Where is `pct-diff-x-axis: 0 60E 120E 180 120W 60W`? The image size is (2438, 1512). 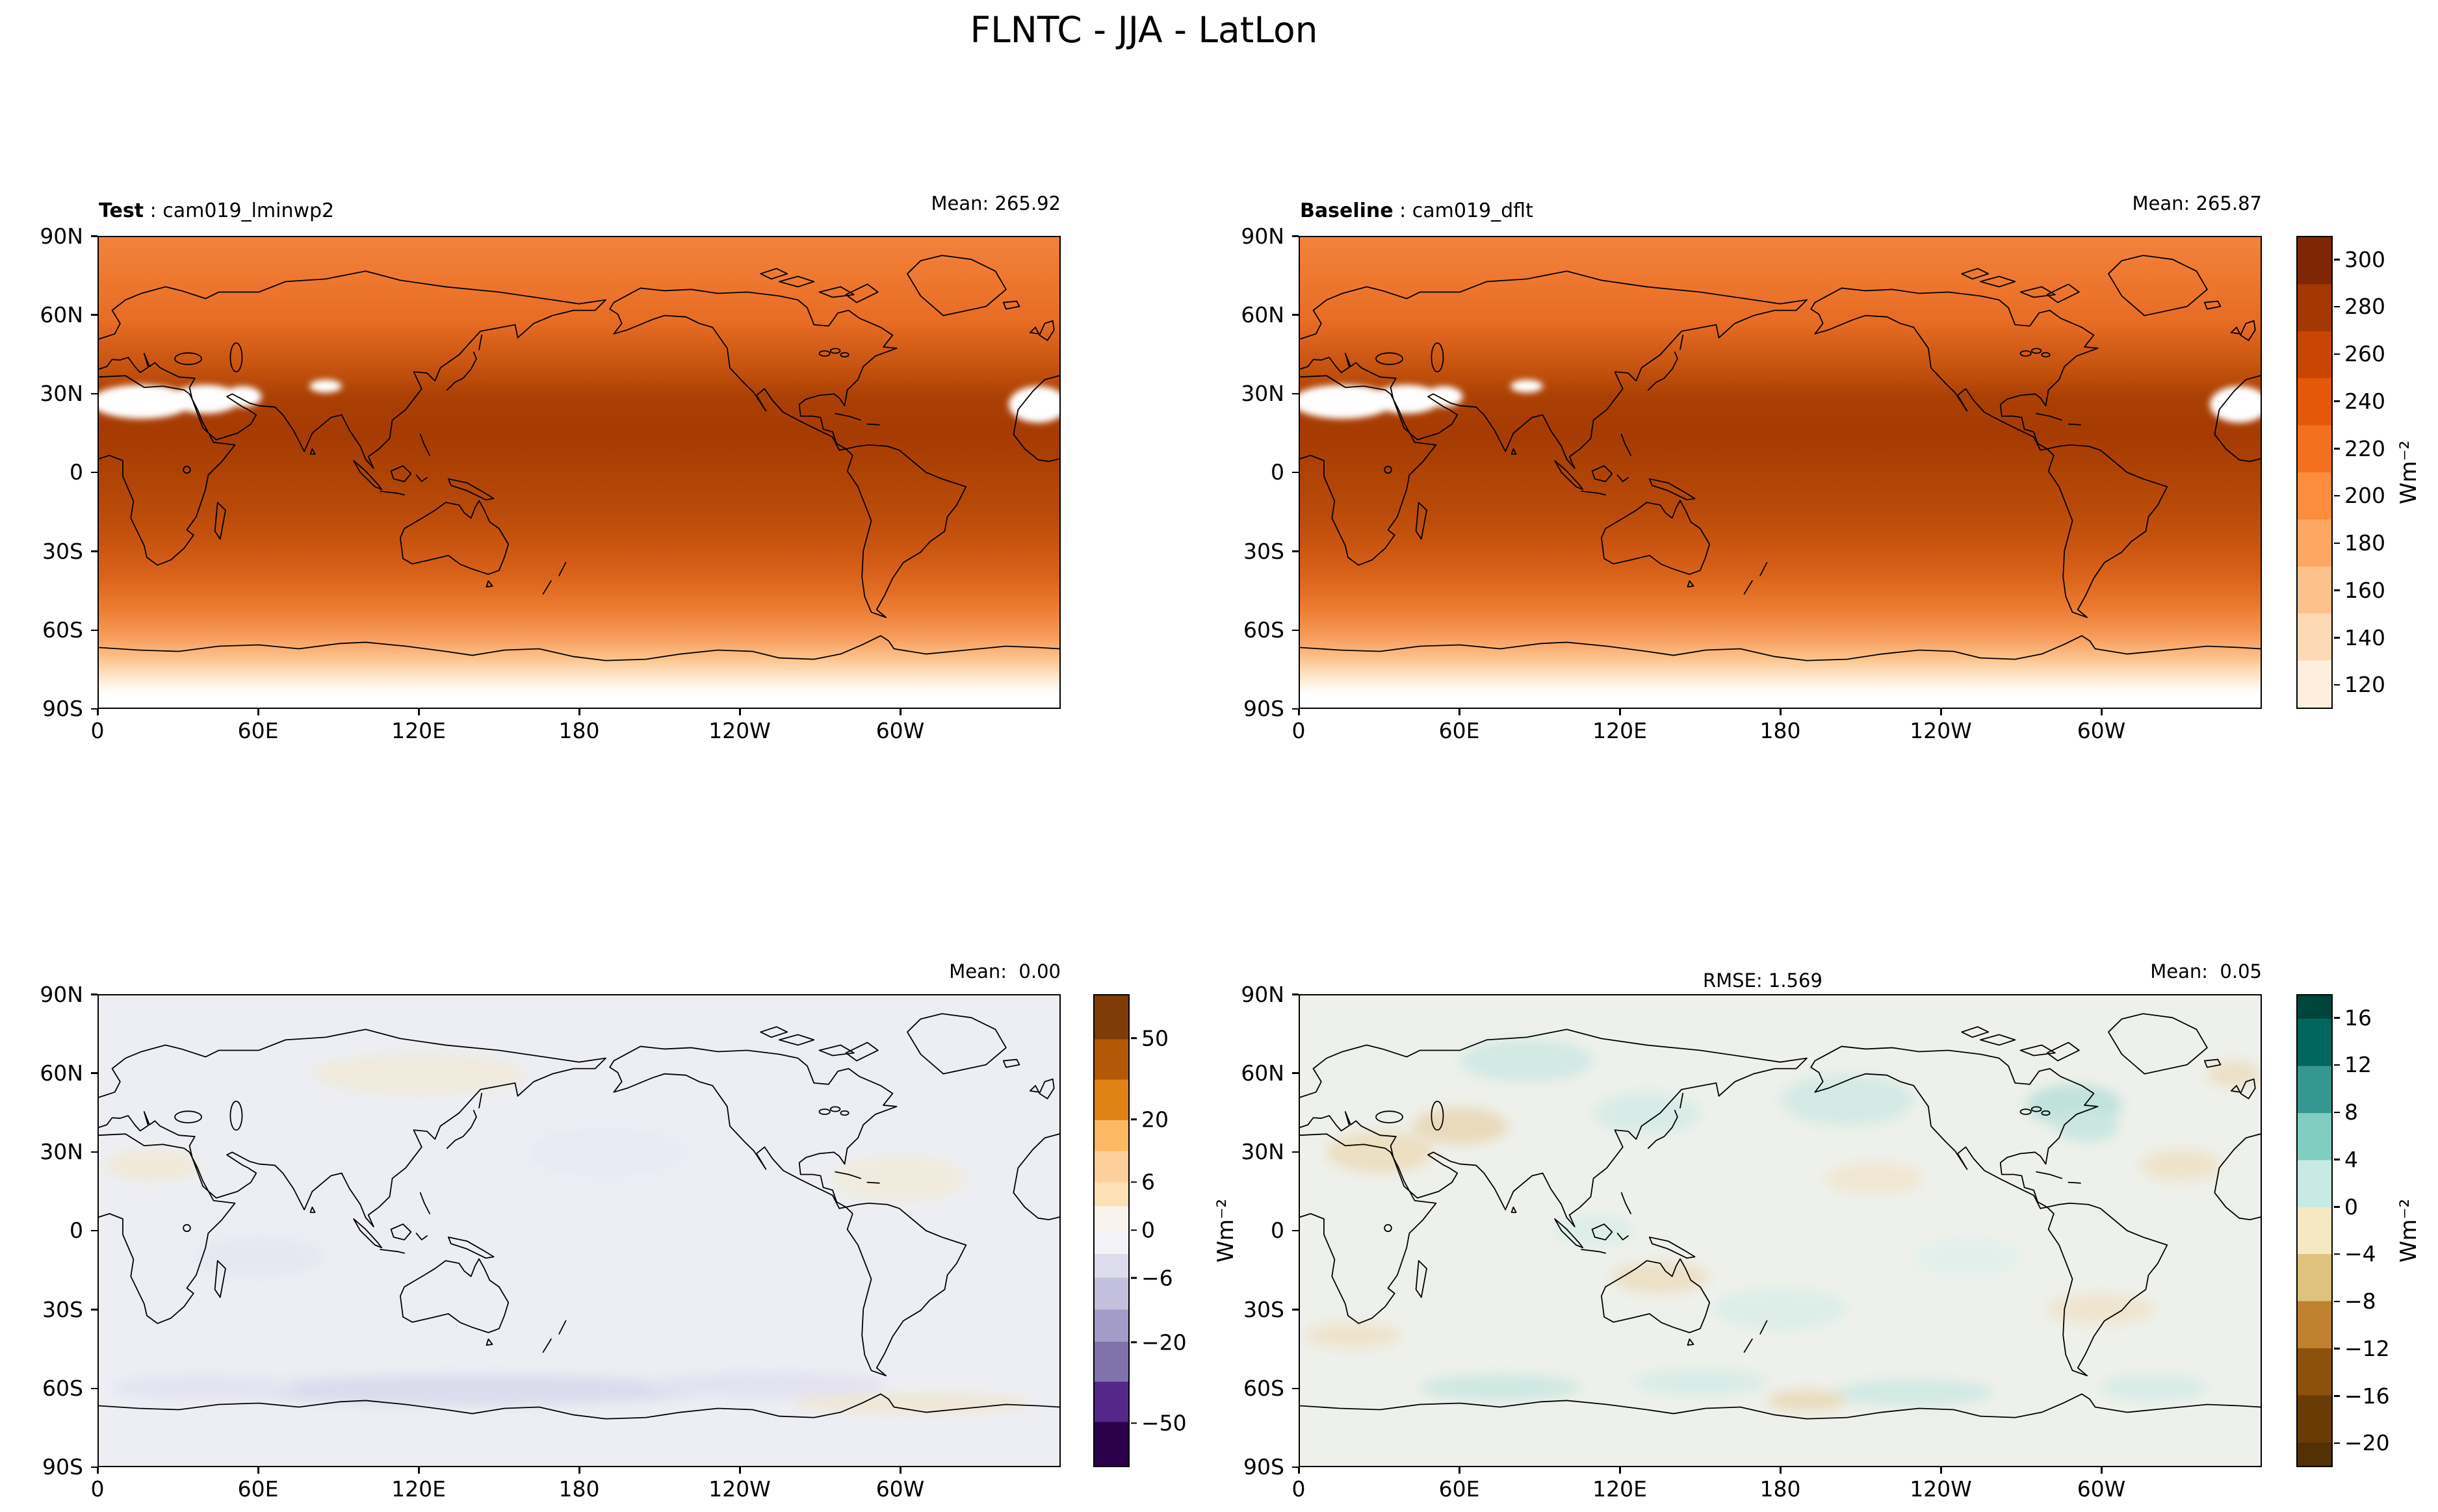 pct-diff-x-axis: 0 60E 120E 180 120W 60W is located at coordinates (508, 1484).